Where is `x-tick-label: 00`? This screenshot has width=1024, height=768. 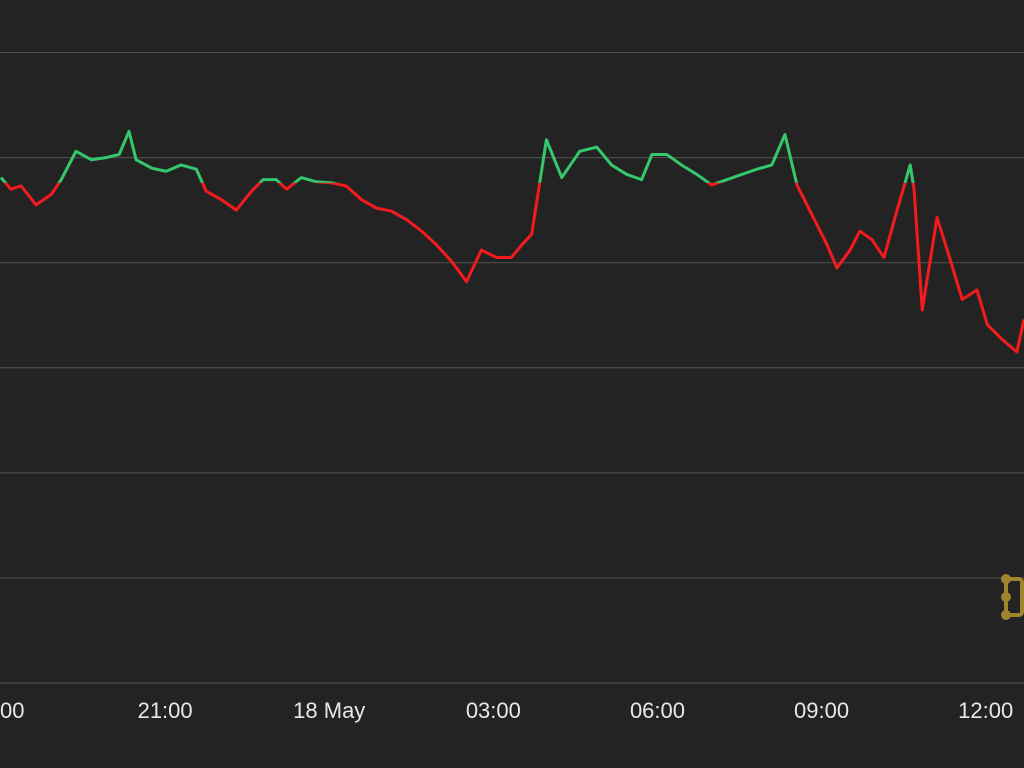
x-tick-label: 00 is located at coordinates (12, 710).